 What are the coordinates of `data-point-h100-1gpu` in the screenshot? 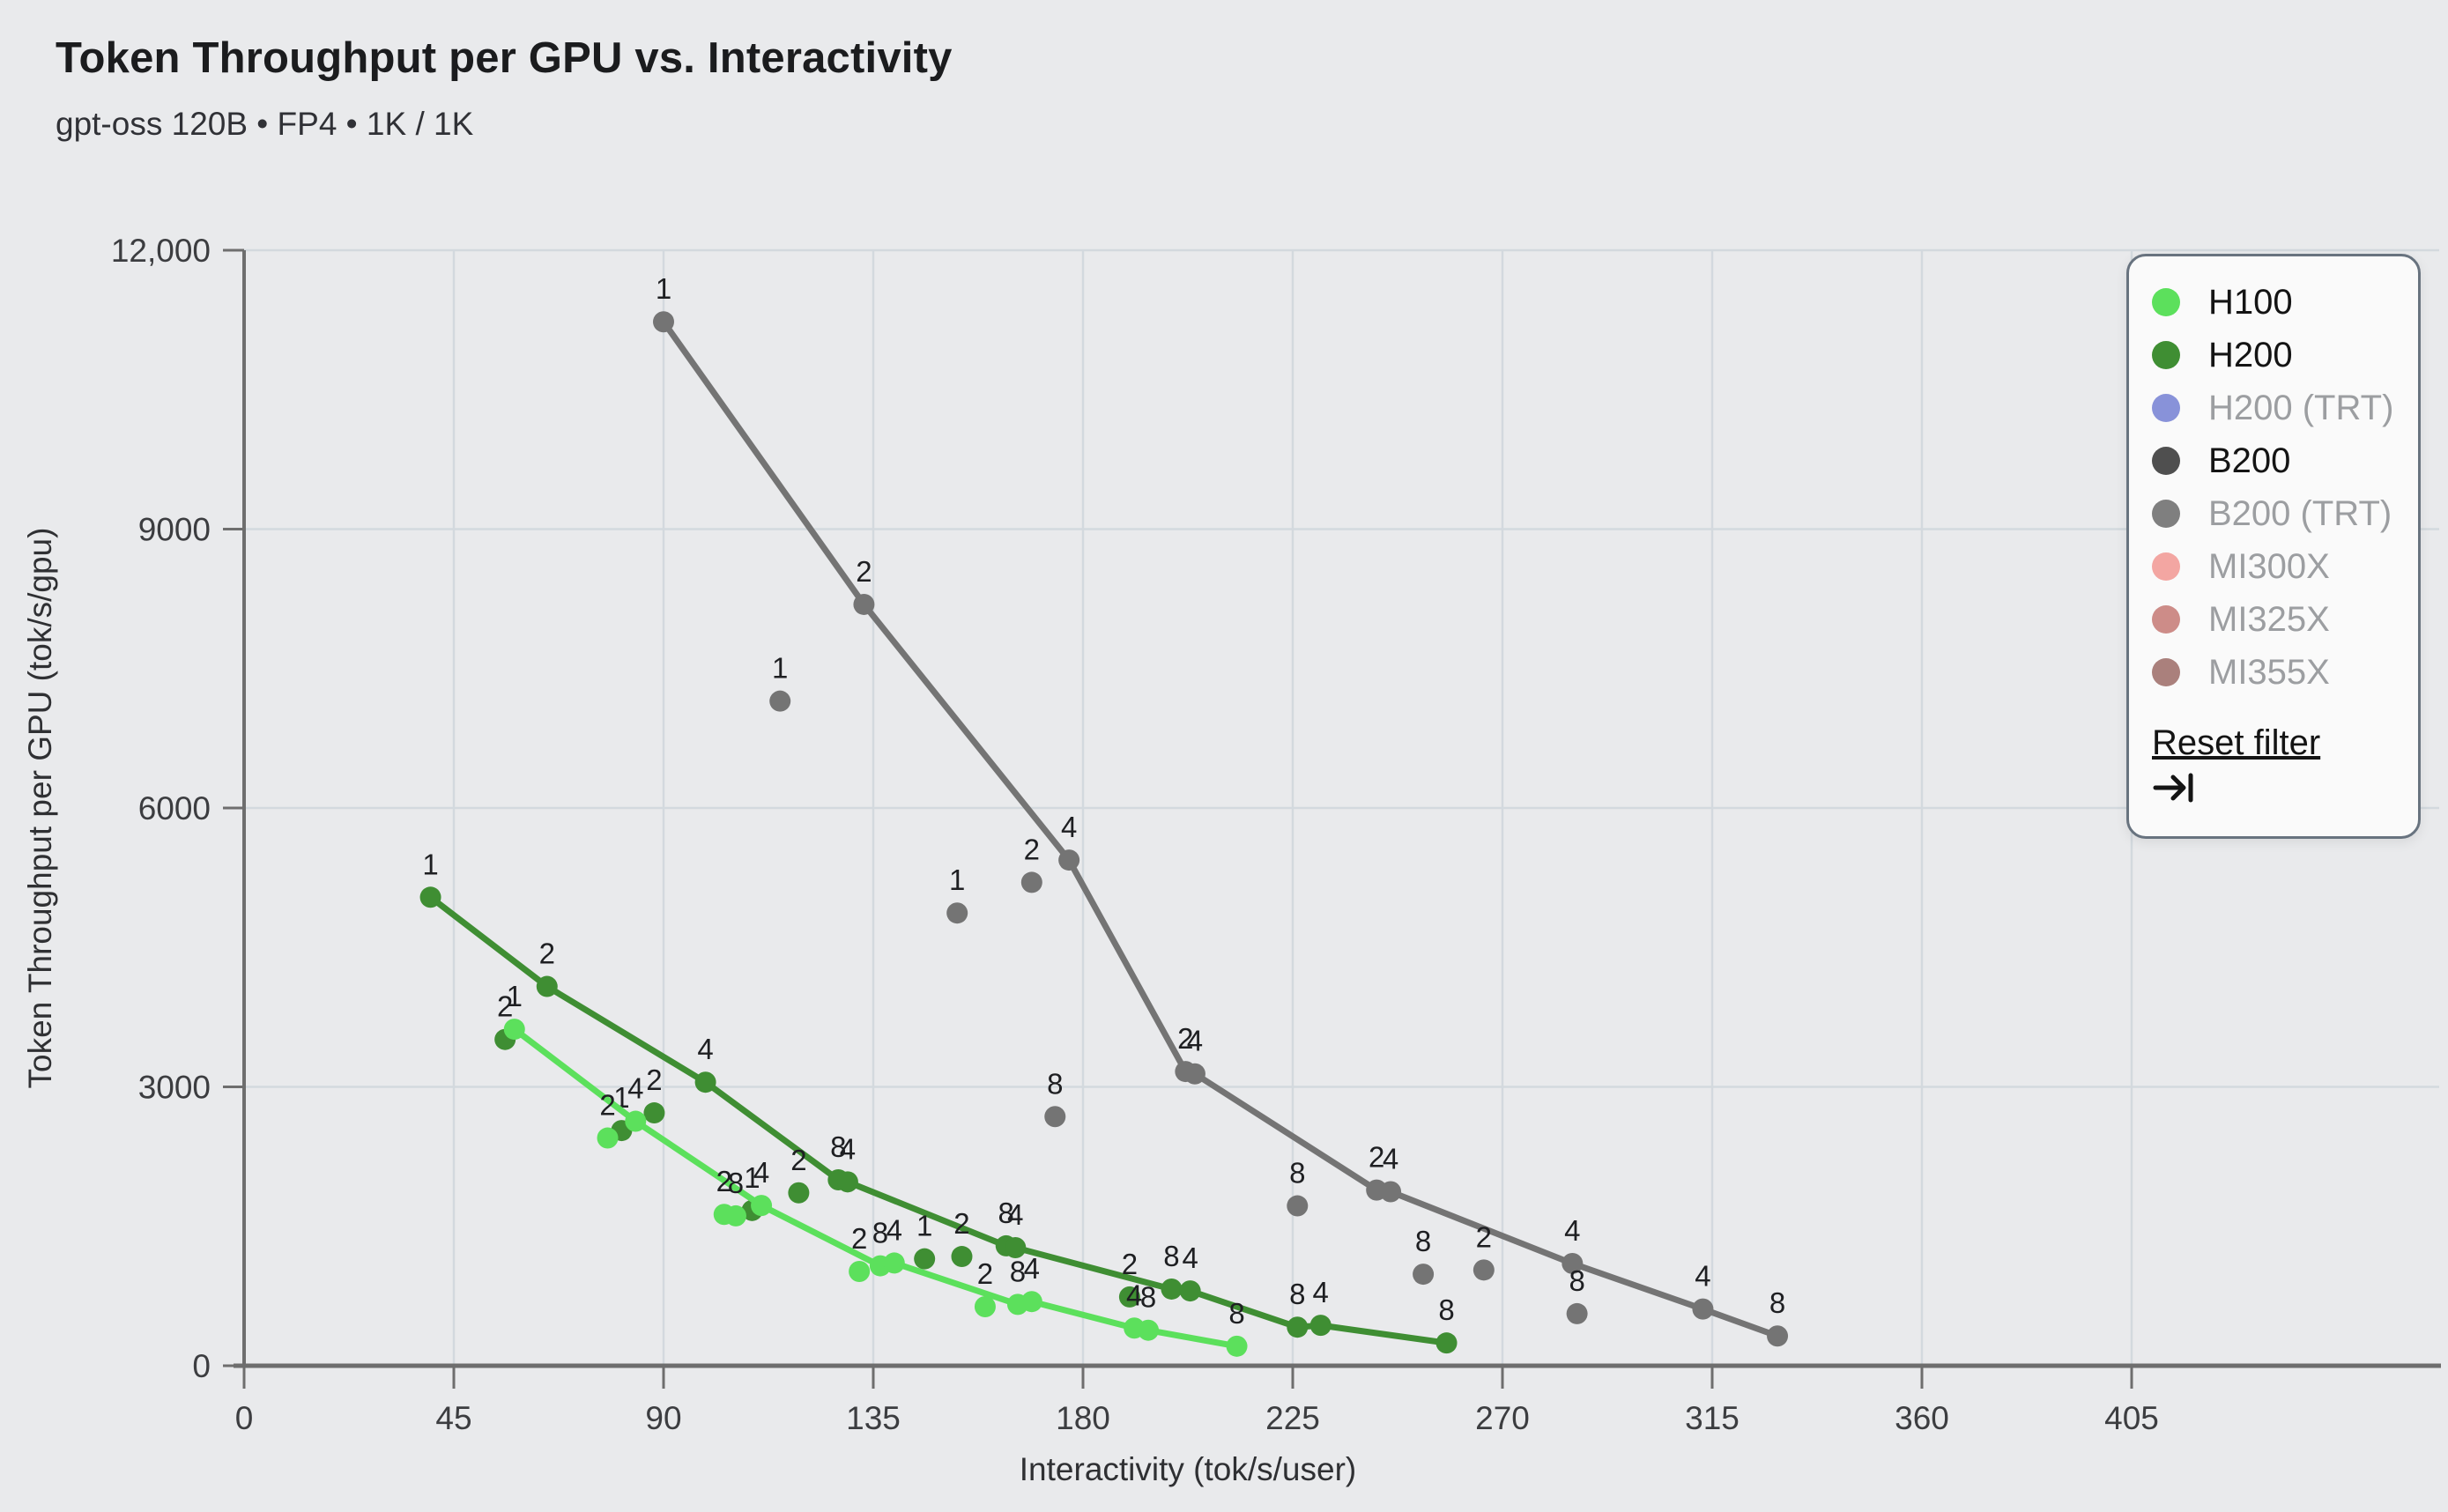 It's located at (514, 1030).